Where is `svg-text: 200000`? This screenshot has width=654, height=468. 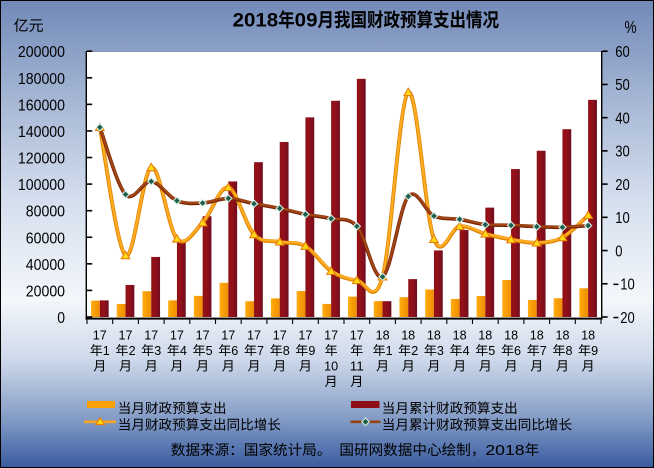 svg-text: 200000 is located at coordinates (41, 52).